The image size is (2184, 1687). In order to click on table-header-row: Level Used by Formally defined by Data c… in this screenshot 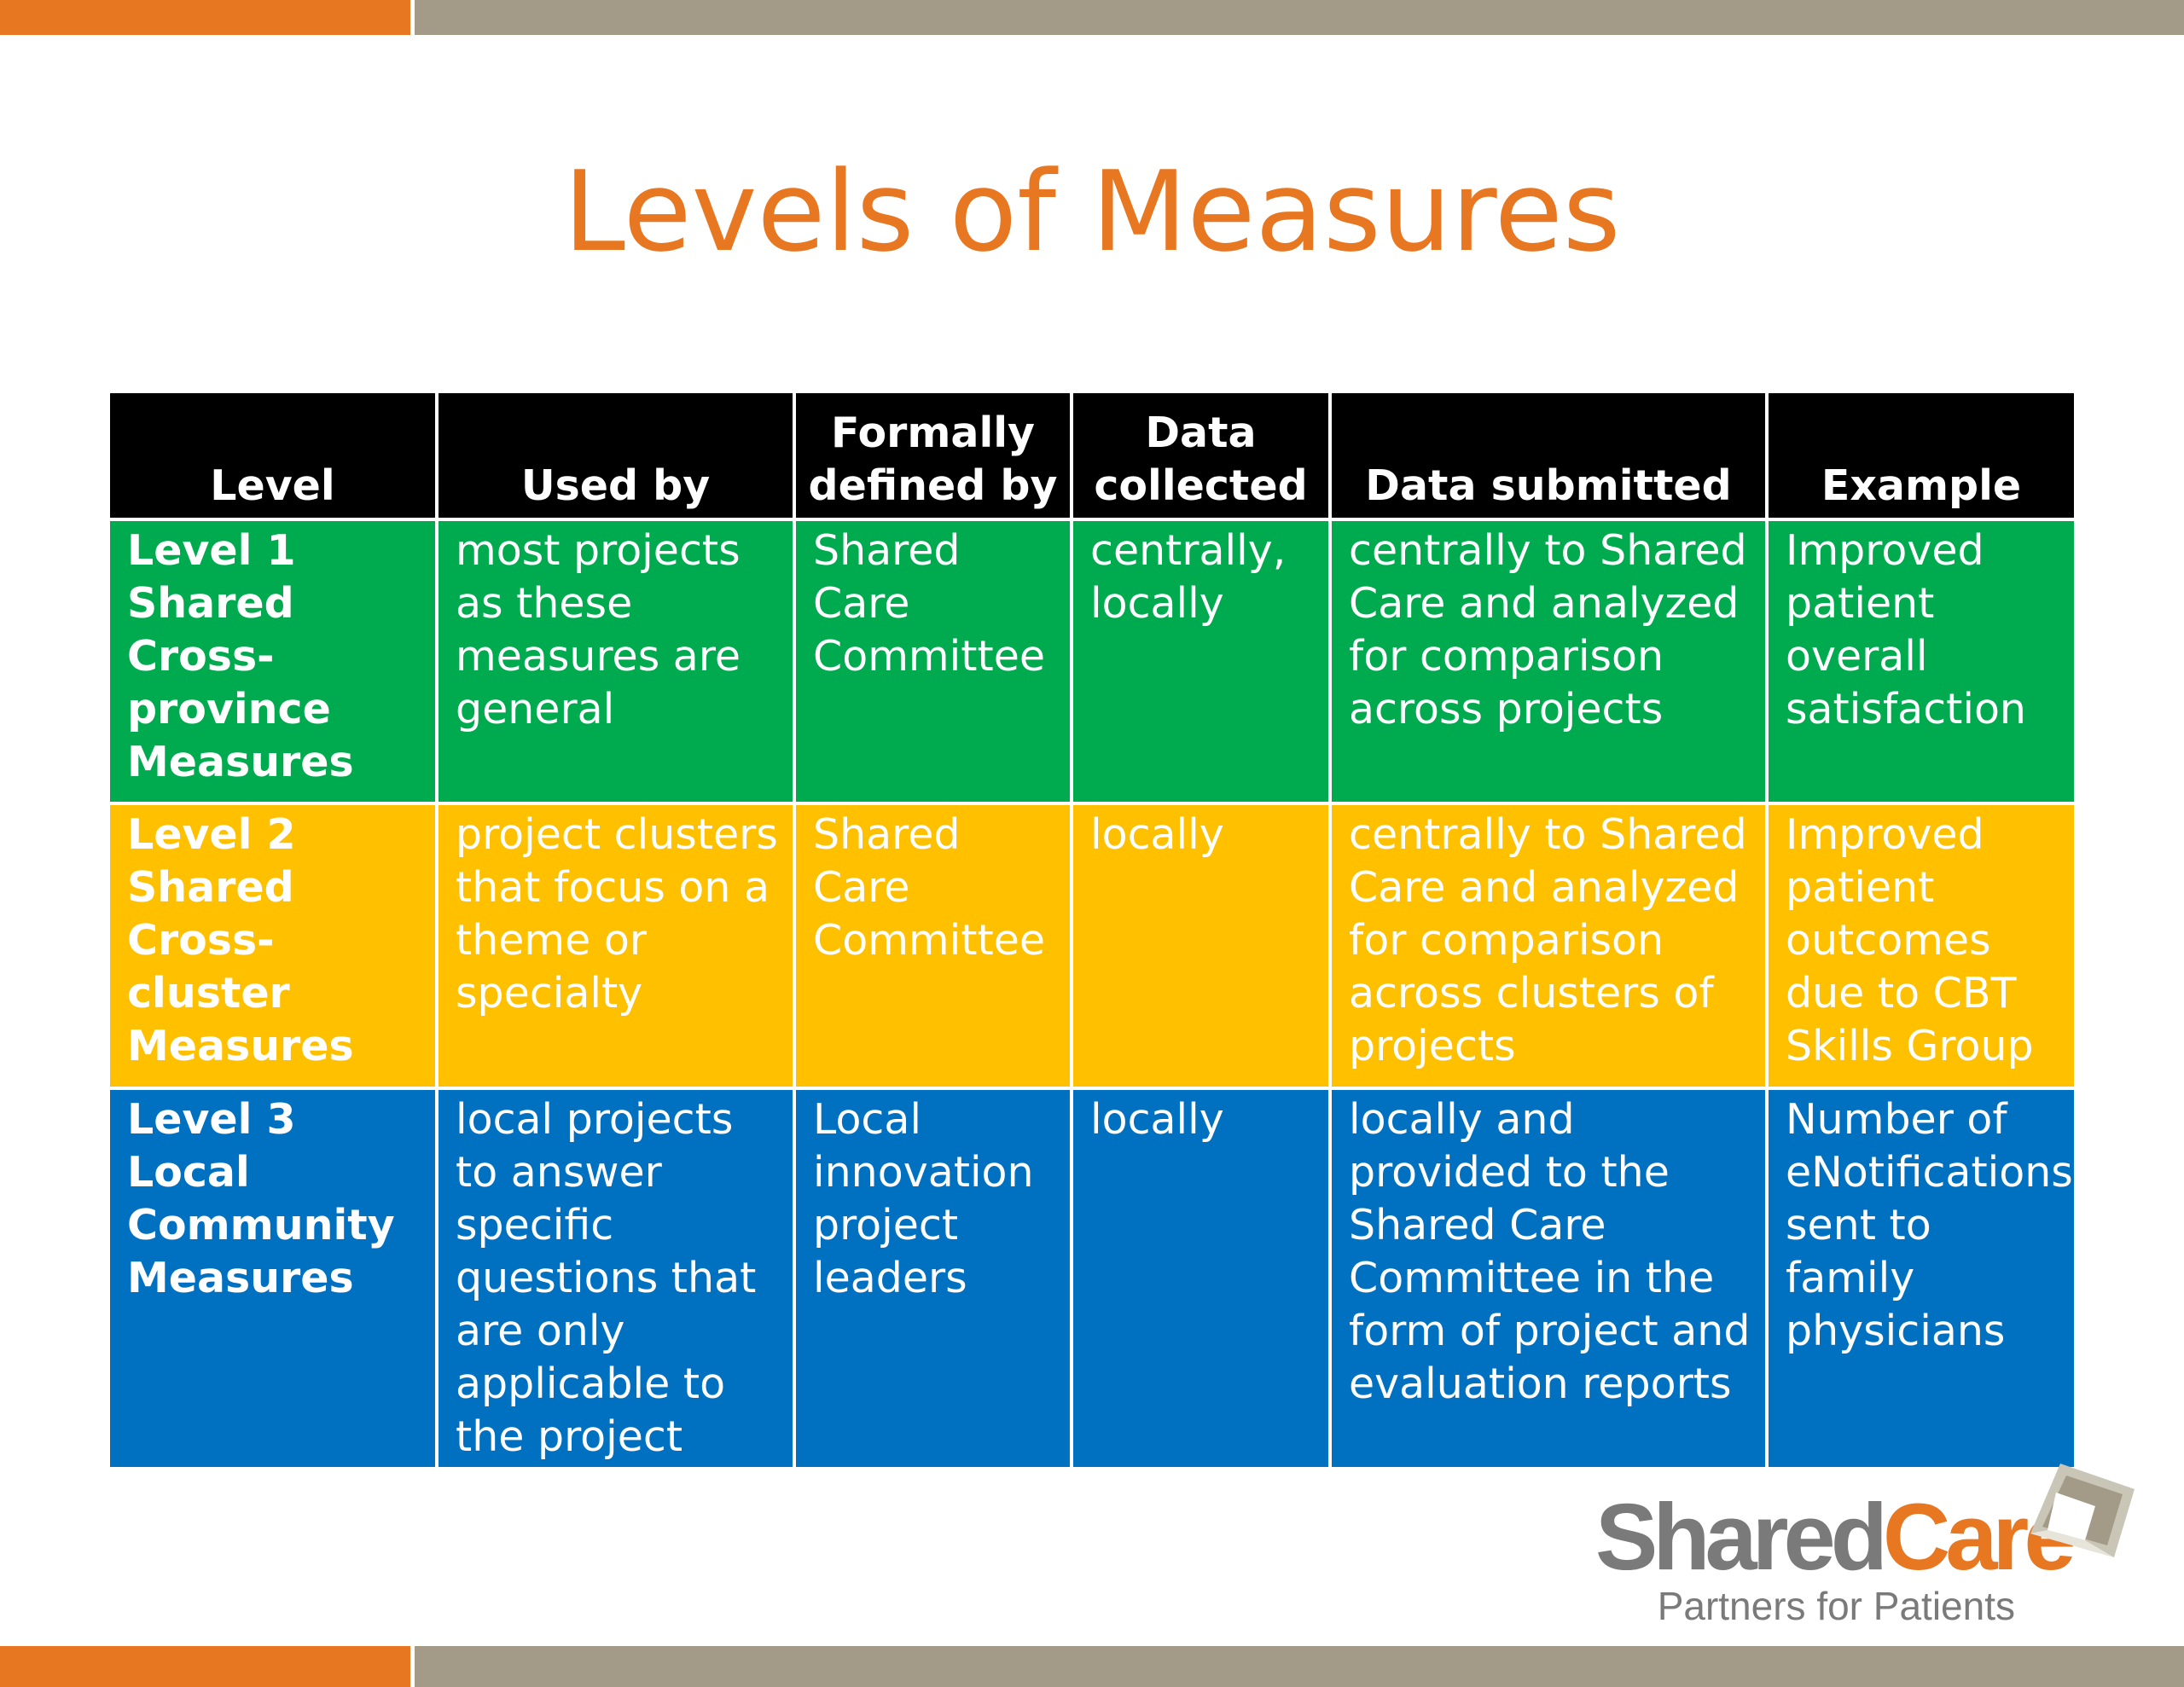, I will do `click(1092, 457)`.